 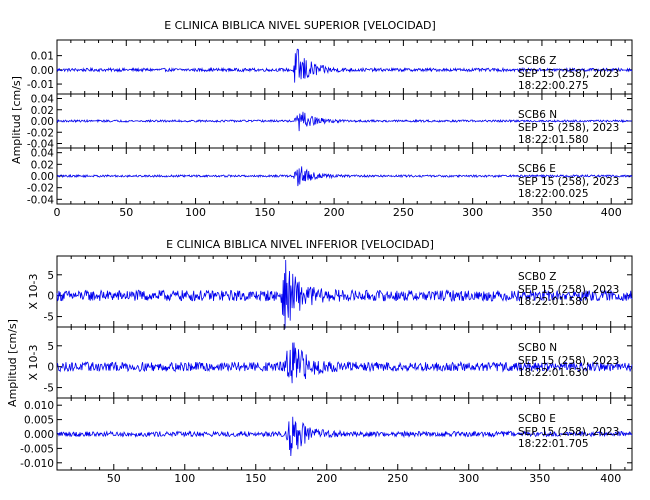 I want to click on station-label: SCB0 E, so click(x=537, y=419).